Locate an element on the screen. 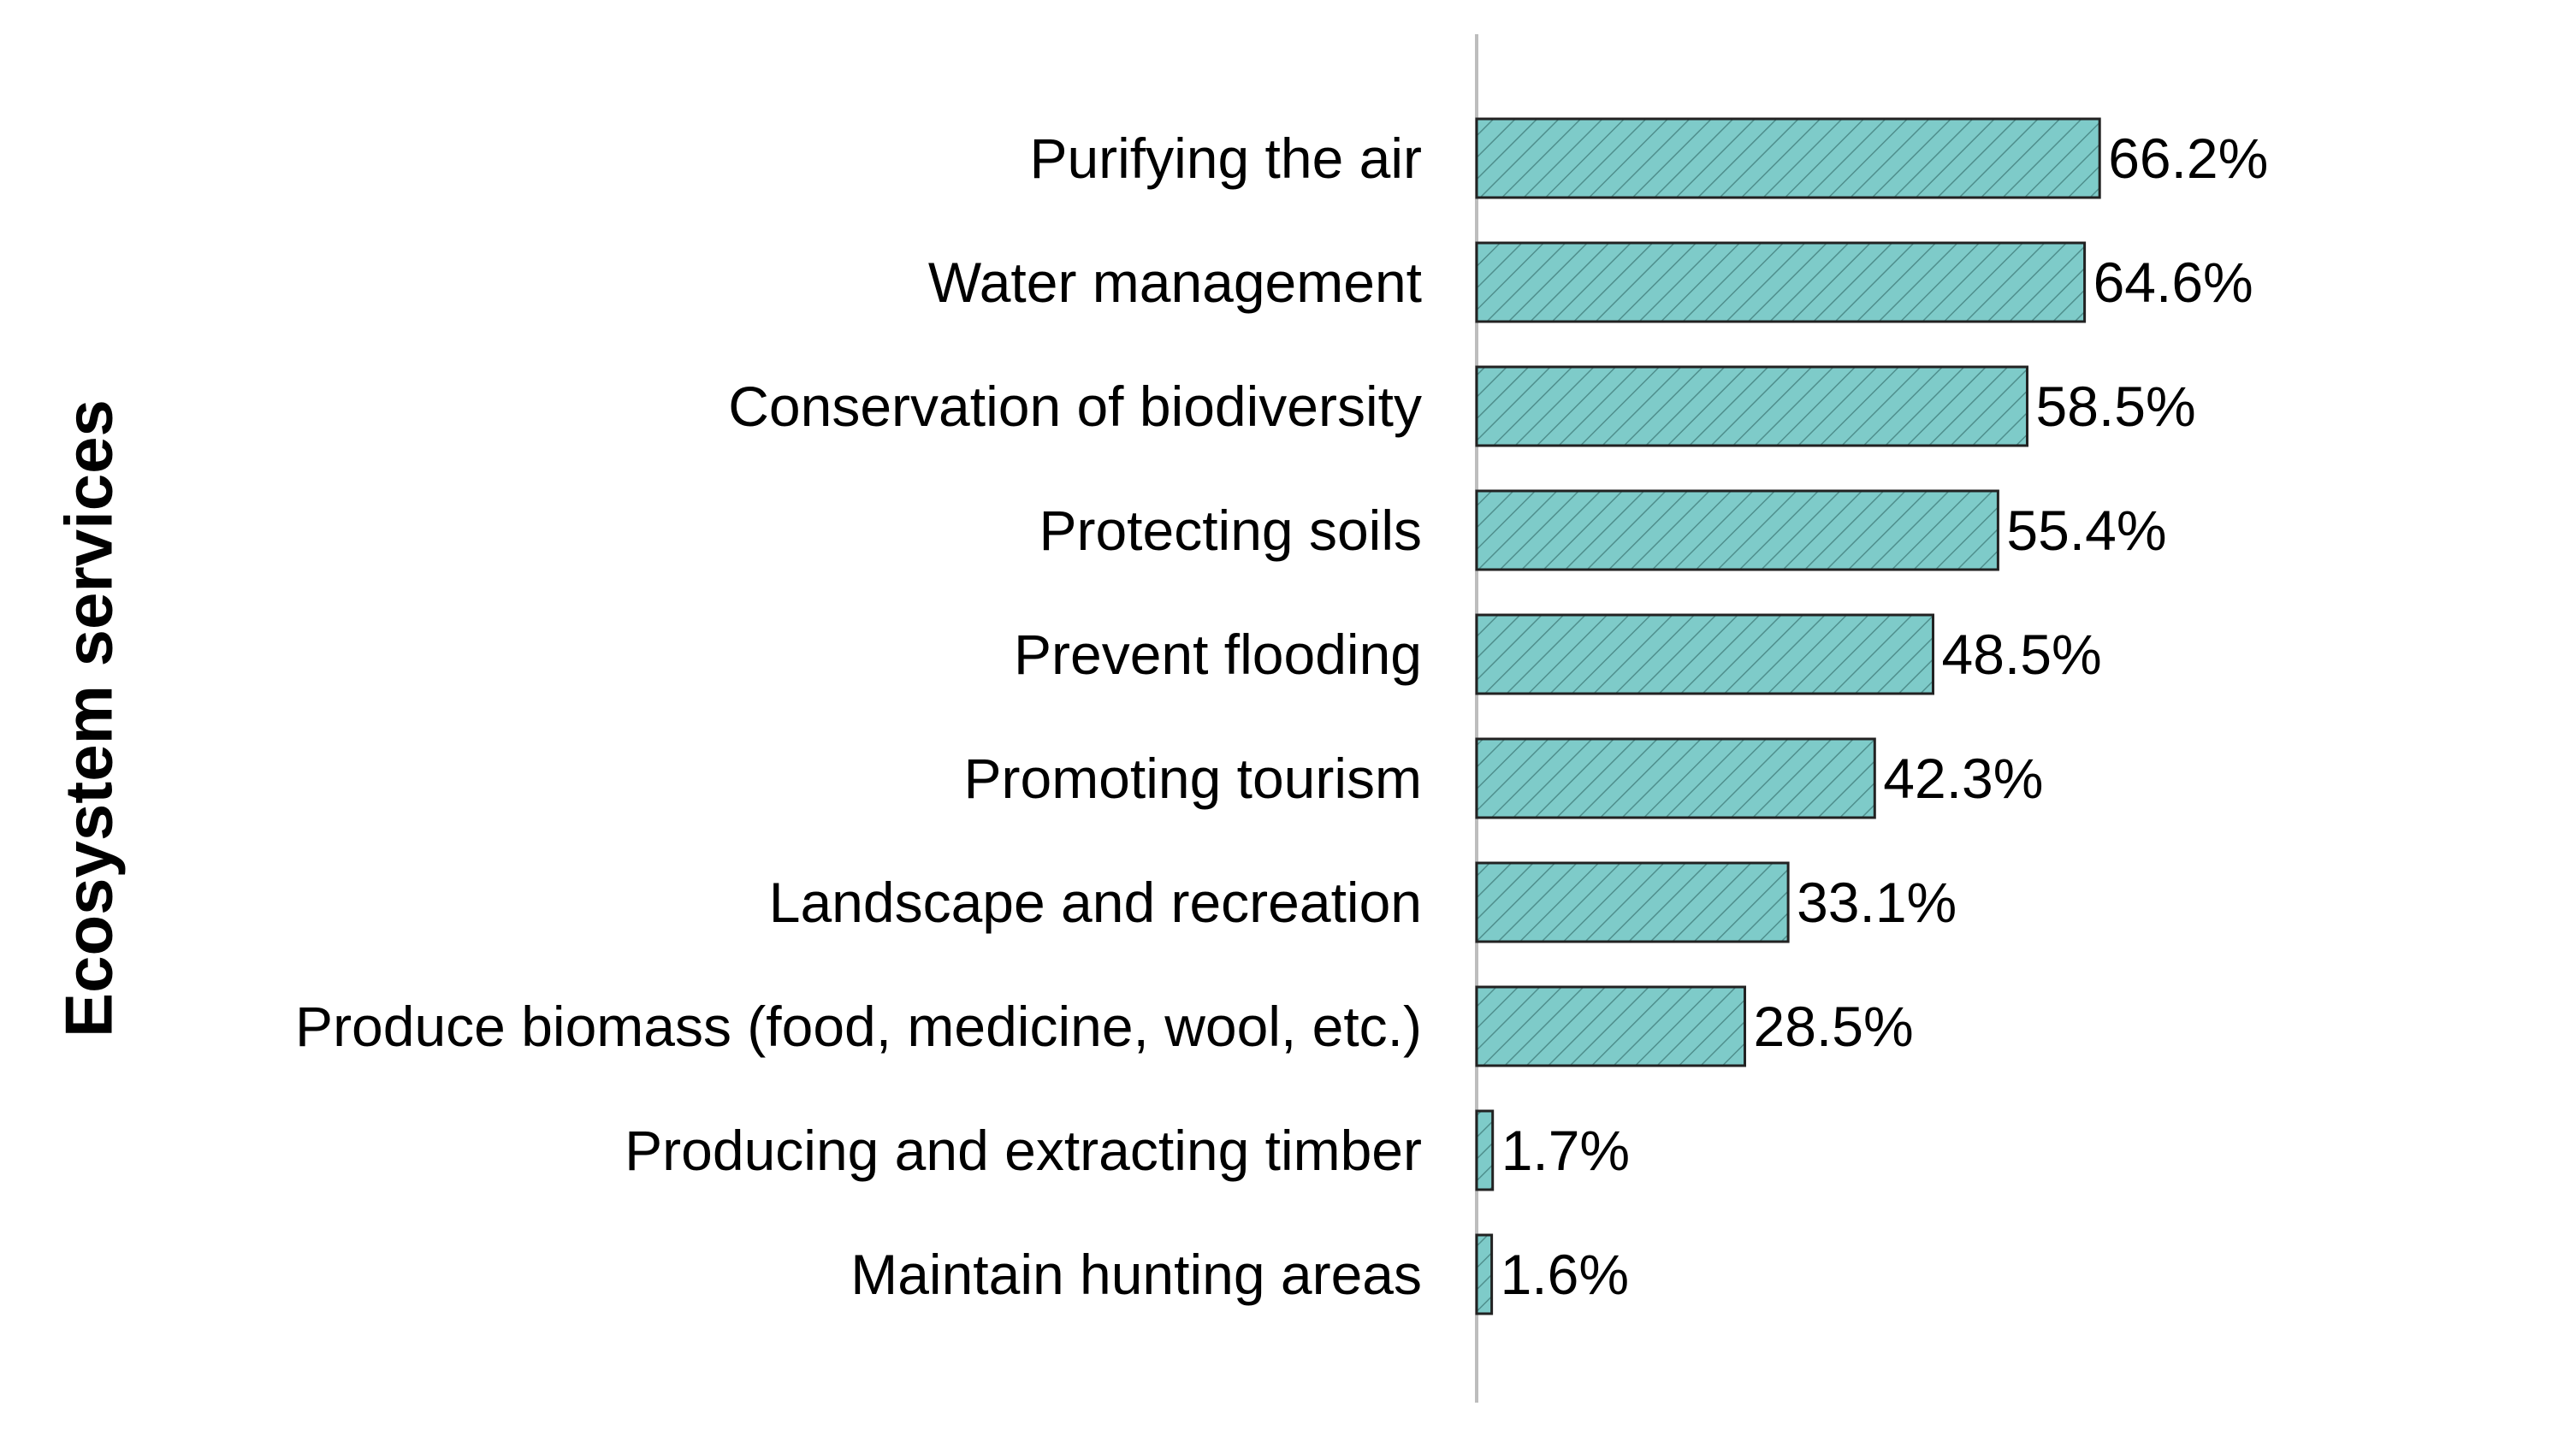 The height and width of the screenshot is (1430, 2576). category-label: Conservation of biodiversity is located at coordinates (1075, 406).